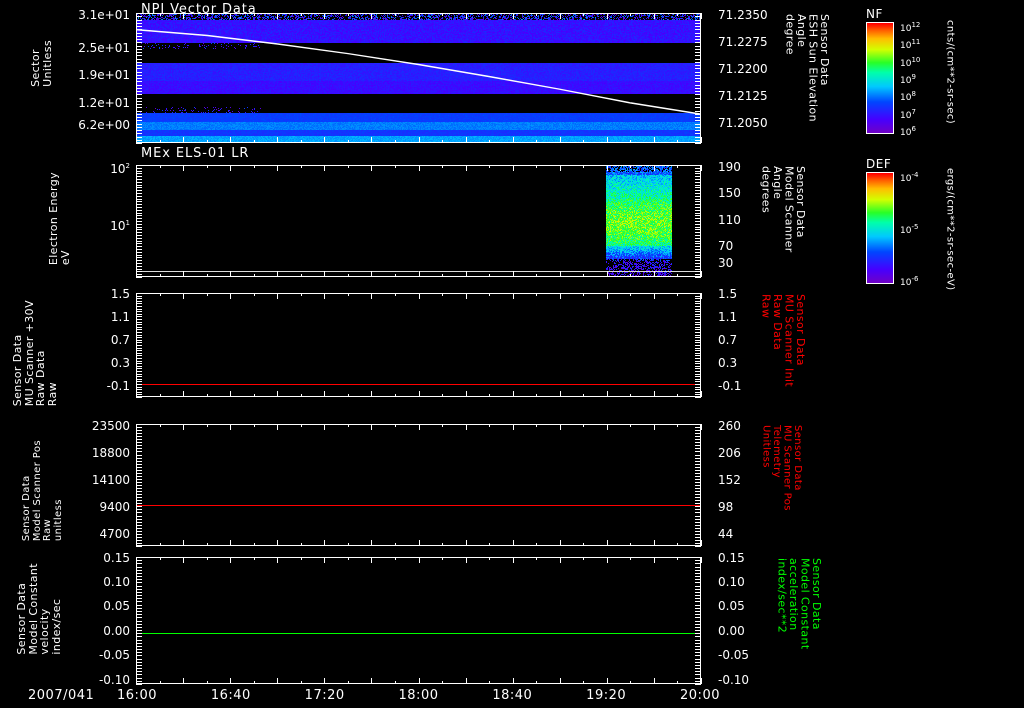 The width and height of the screenshot is (1024, 708). Describe the element at coordinates (700, 695) in the screenshot. I see `time-tick-6: 20:00` at that location.